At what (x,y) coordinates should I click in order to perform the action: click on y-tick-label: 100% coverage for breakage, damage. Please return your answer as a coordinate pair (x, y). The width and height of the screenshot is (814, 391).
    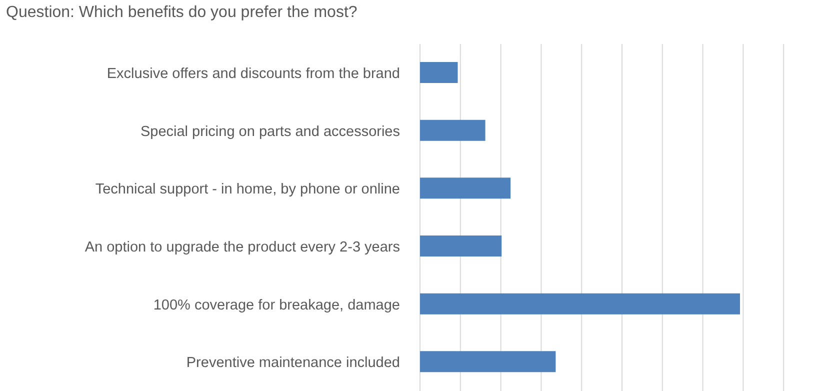
    Looking at the image, I should click on (276, 305).